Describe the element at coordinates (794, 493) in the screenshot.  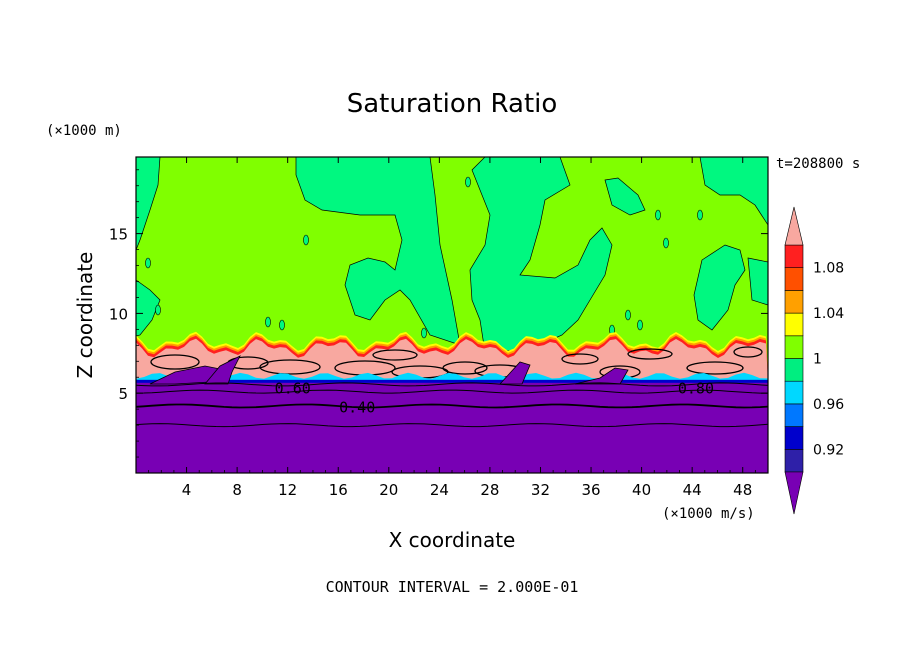
I see `colorbar-under-triangle` at that location.